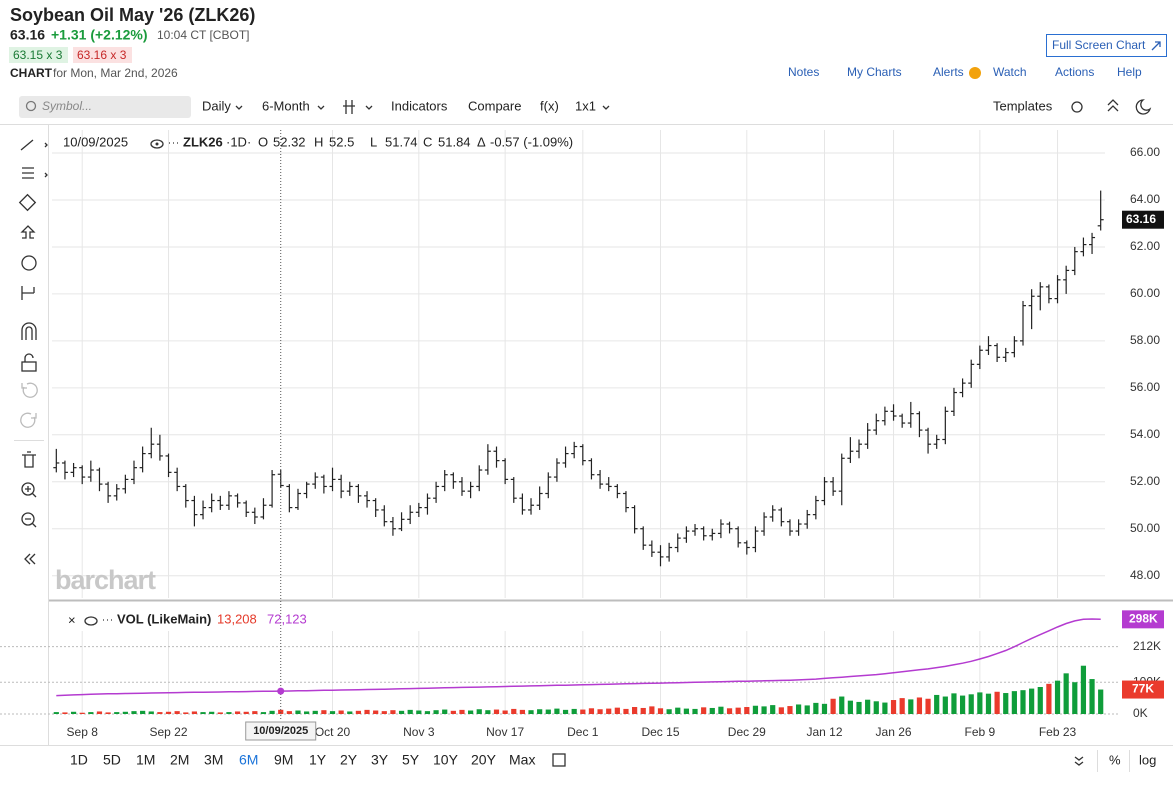 The width and height of the screenshot is (1173, 785). Describe the element at coordinates (72, 619) in the screenshot. I see `close-icon: ×` at that location.